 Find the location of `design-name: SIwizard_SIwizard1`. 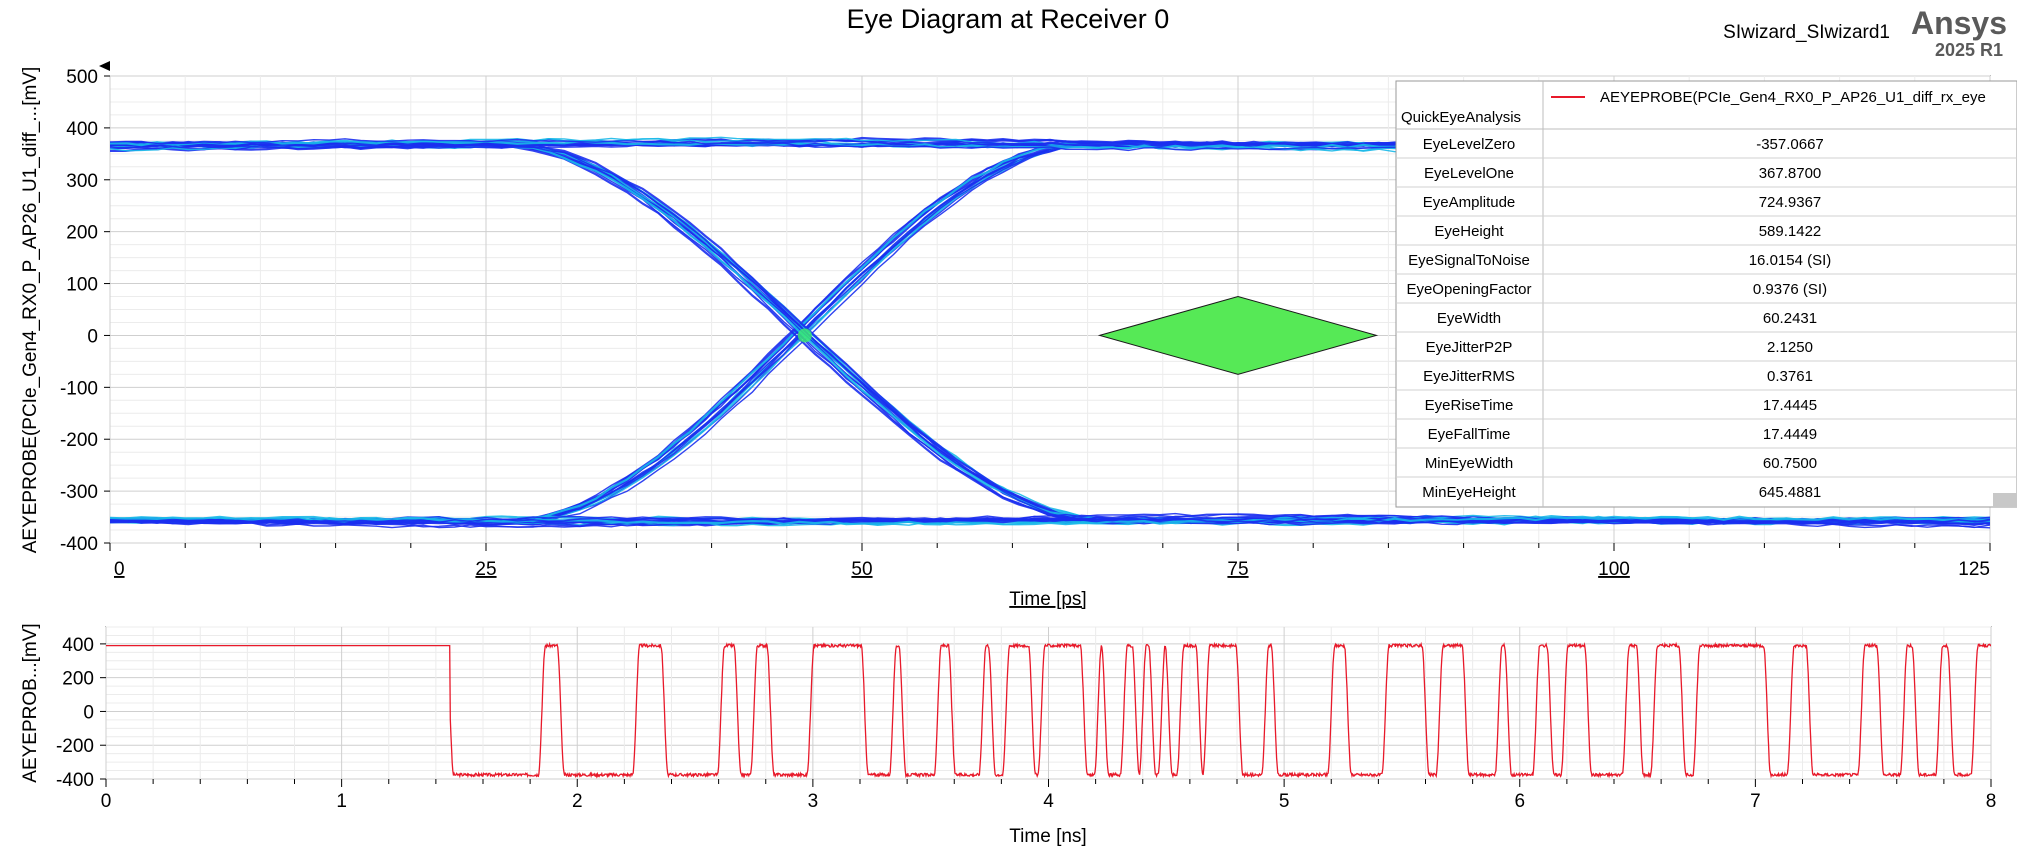

design-name: SIwizard_SIwizard1 is located at coordinates (1806, 32).